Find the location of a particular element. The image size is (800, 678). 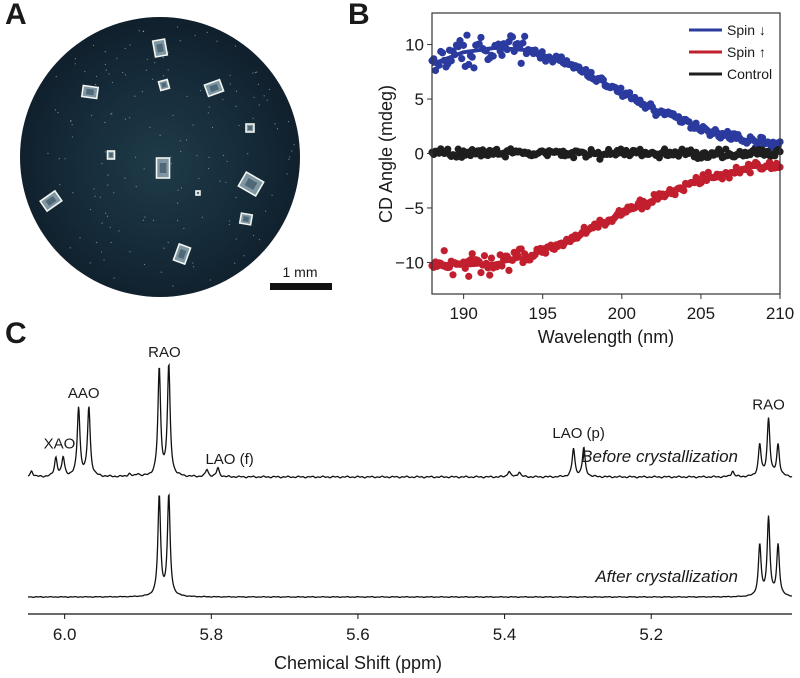

cd-x-tick-label: 205 is located at coordinates (701, 313).